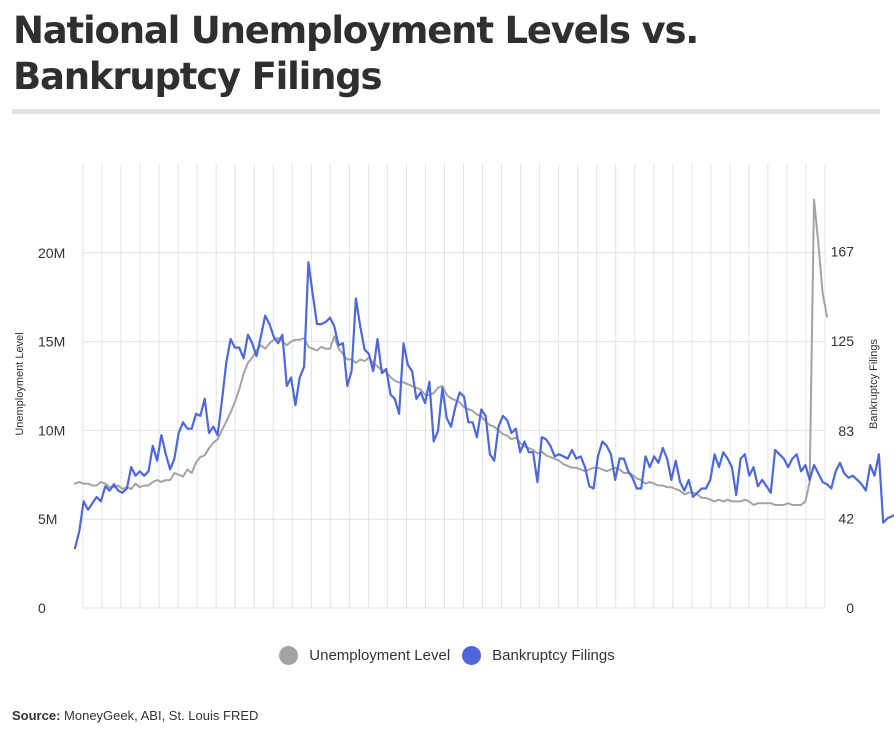 This screenshot has width=894, height=730. What do you see at coordinates (36, 715) in the screenshot?
I see `source-label: Source:` at bounding box center [36, 715].